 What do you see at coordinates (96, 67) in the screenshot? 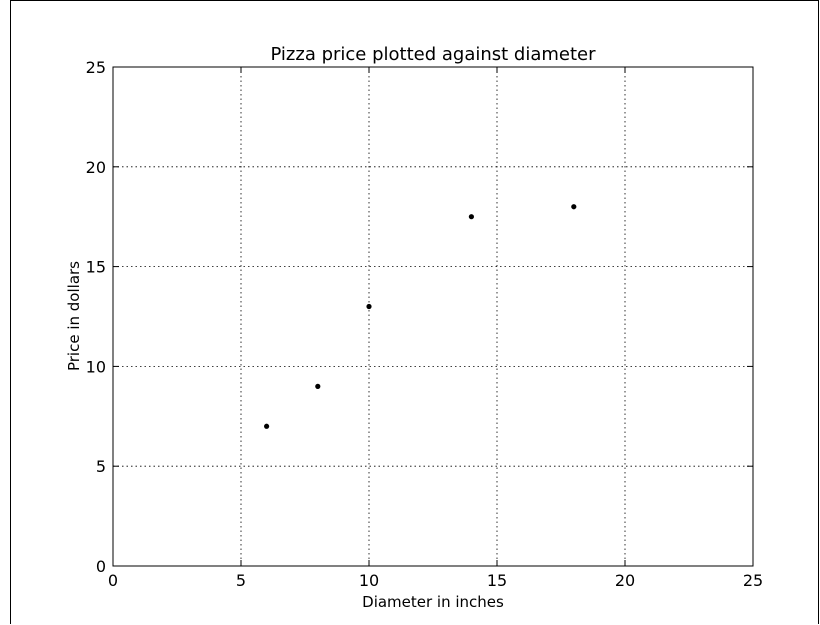
I see `y-tick-label: 25` at bounding box center [96, 67].